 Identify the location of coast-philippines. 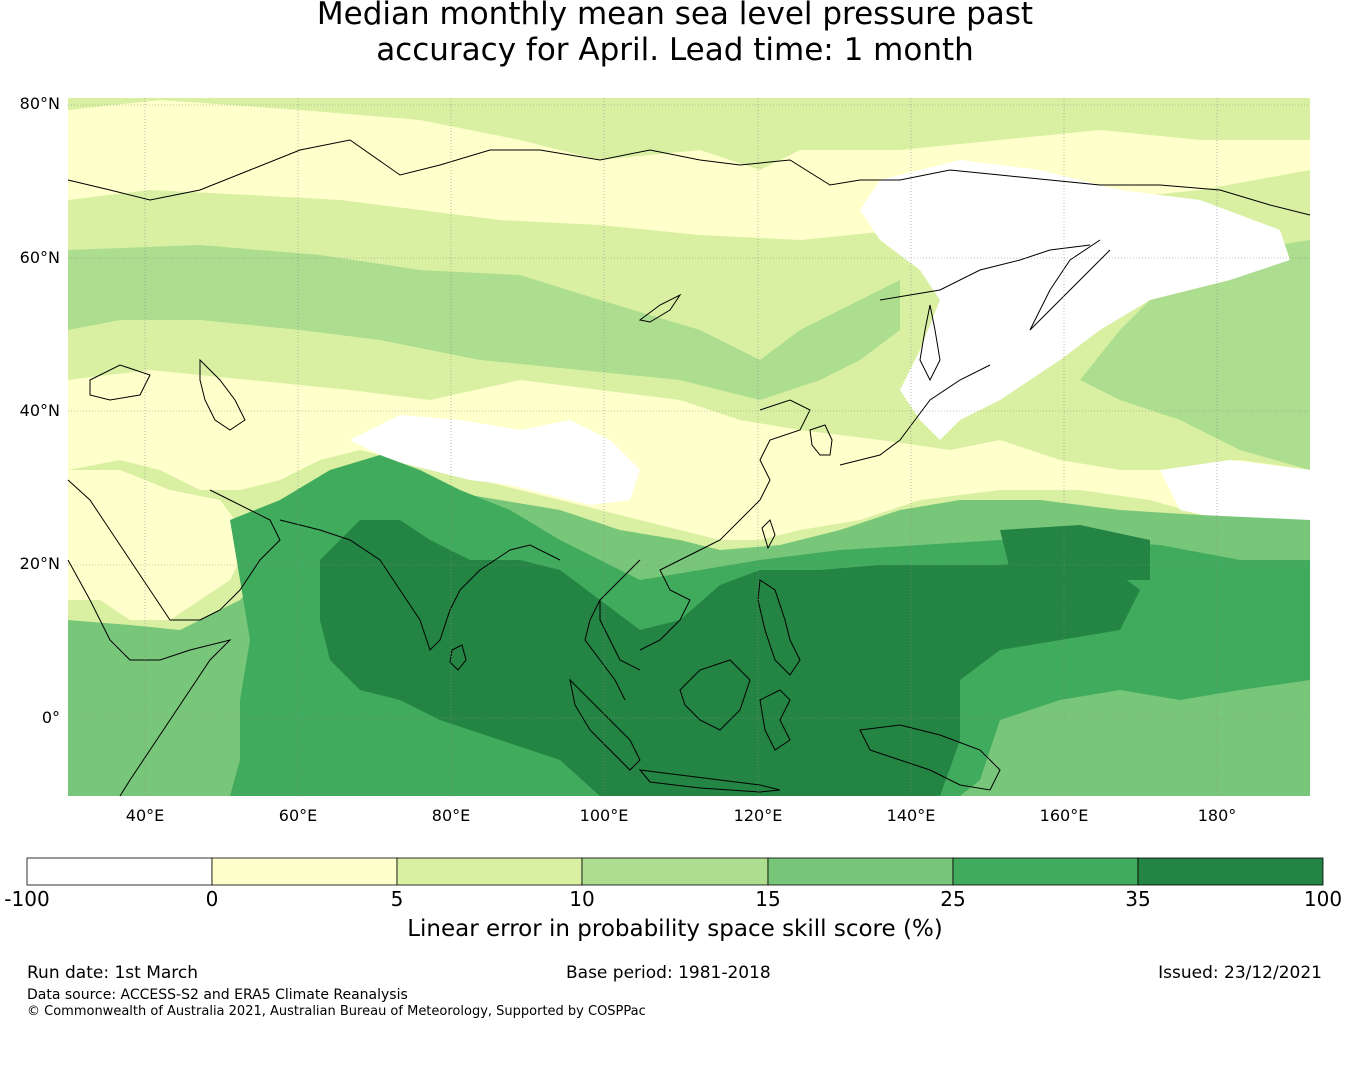
(779, 627).